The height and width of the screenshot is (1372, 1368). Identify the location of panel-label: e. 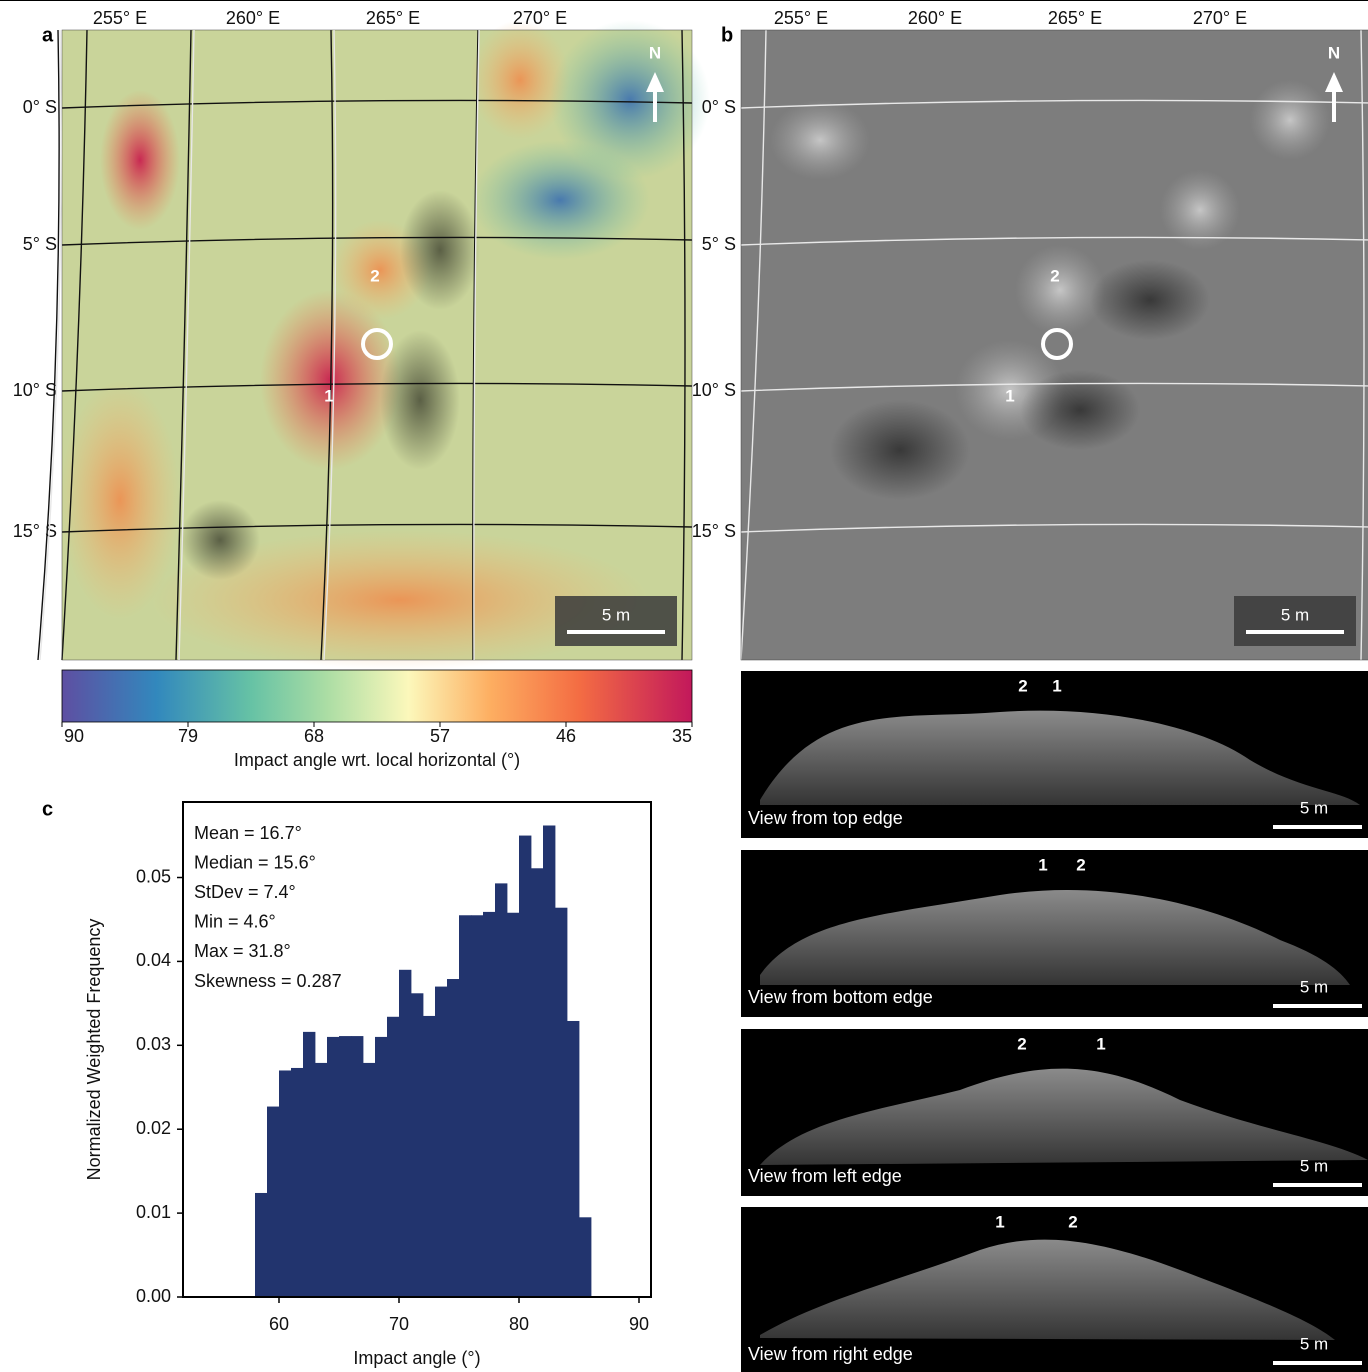
(753, 866).